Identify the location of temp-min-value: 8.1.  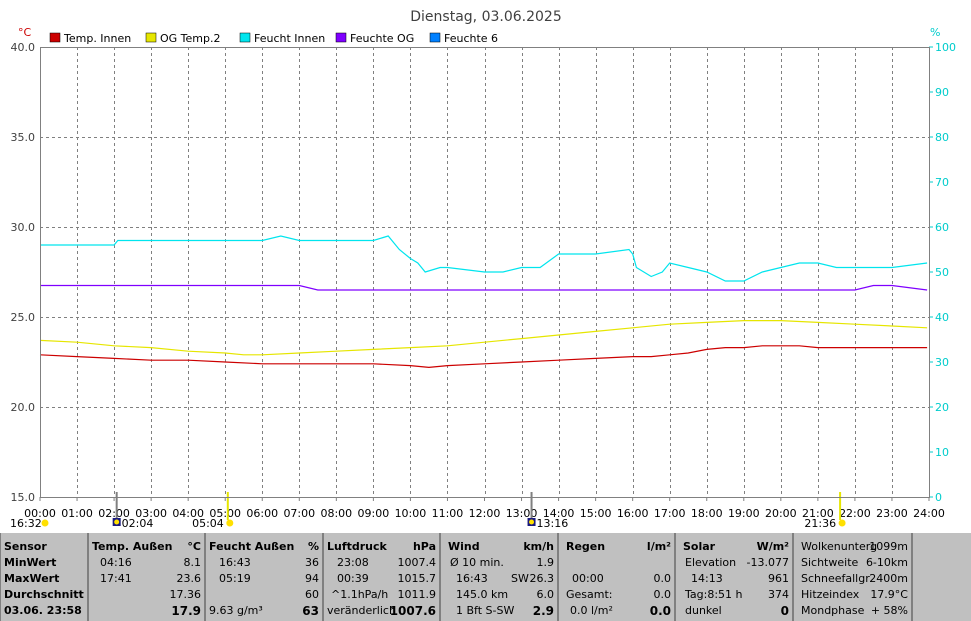
(192, 562).